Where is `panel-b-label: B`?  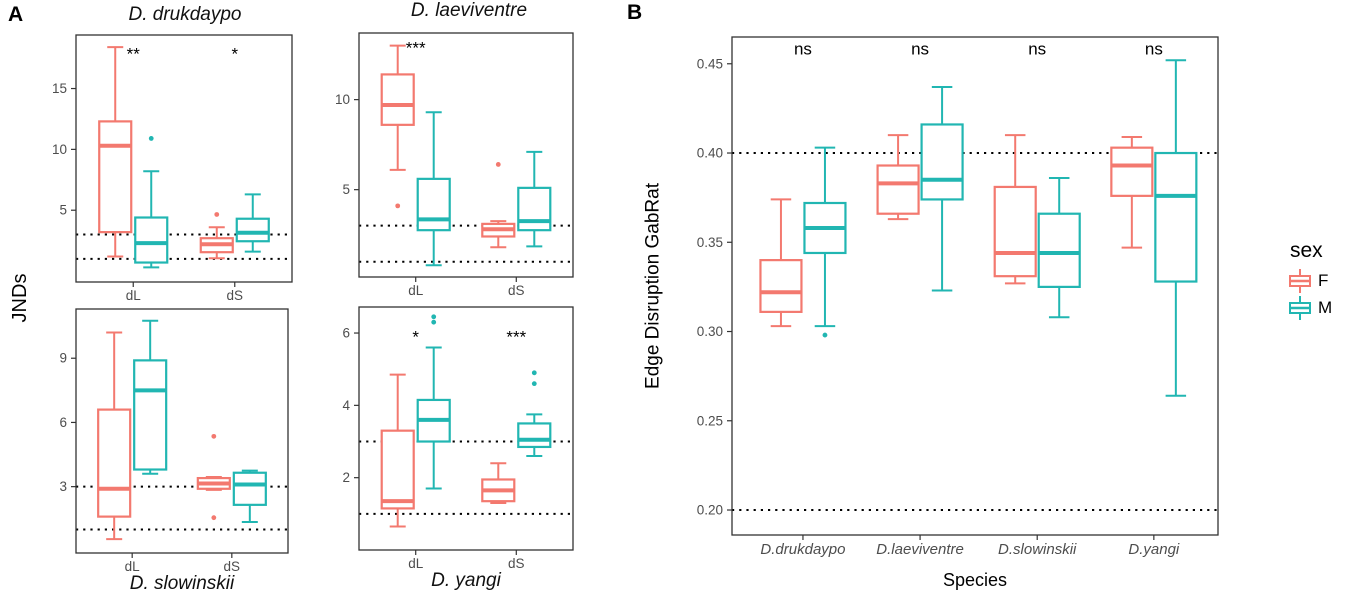 panel-b-label: B is located at coordinates (635, 12).